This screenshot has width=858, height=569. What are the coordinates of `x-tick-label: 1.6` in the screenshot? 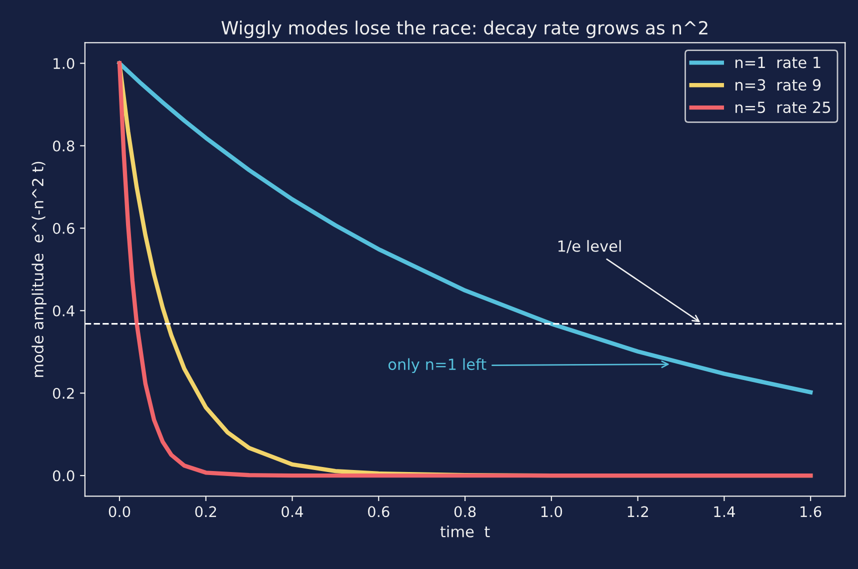 It's located at (811, 512).